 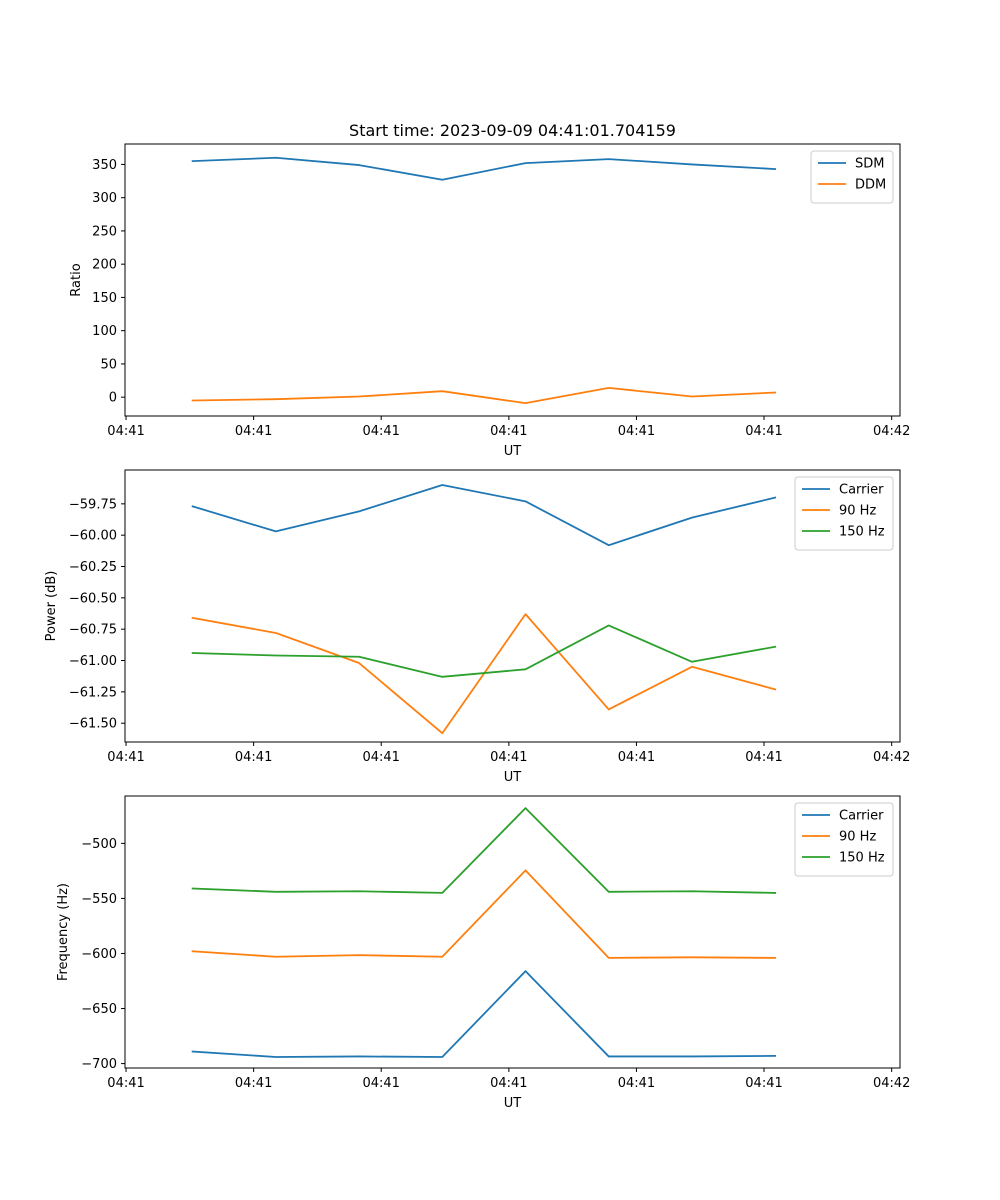 I want to click on legend-label: DDM, so click(x=870, y=185).